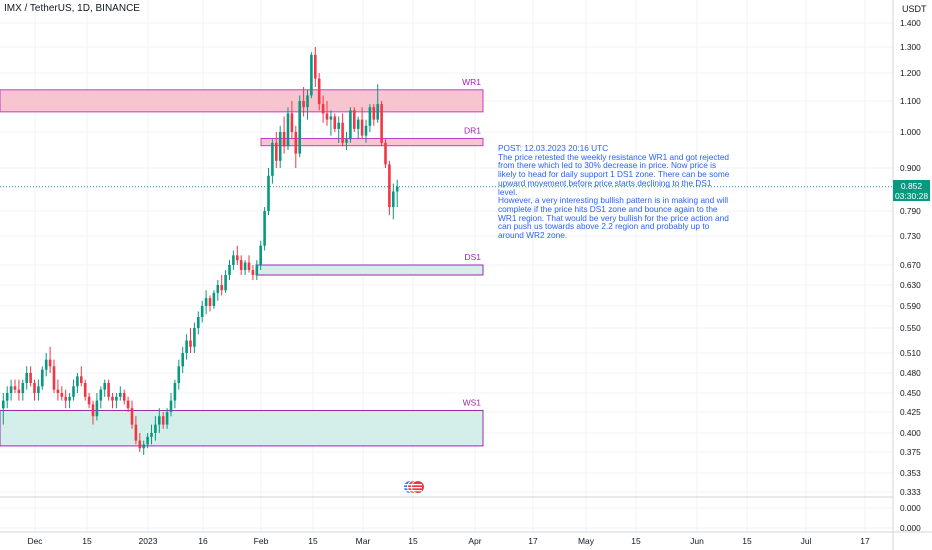 The image size is (932, 550). What do you see at coordinates (414, 487) in the screenshot?
I see `event-flag-icon` at bounding box center [414, 487].